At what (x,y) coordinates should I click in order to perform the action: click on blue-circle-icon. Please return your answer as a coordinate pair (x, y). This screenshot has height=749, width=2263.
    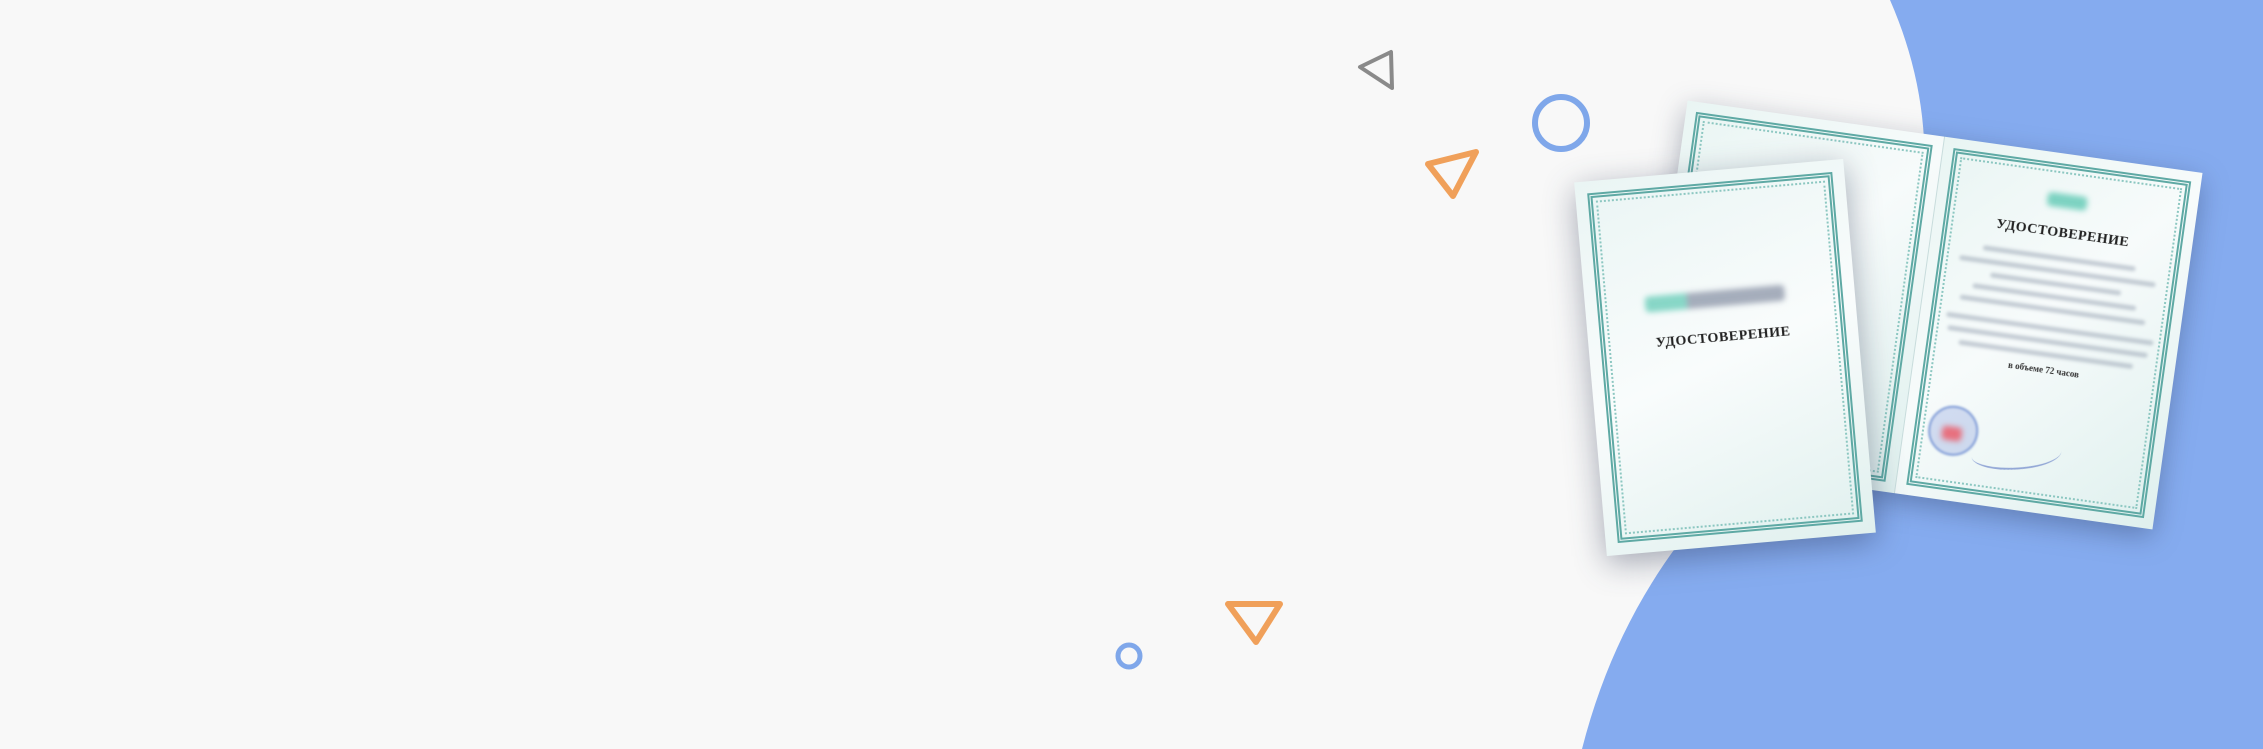
    Looking at the image, I should click on (1561, 123).